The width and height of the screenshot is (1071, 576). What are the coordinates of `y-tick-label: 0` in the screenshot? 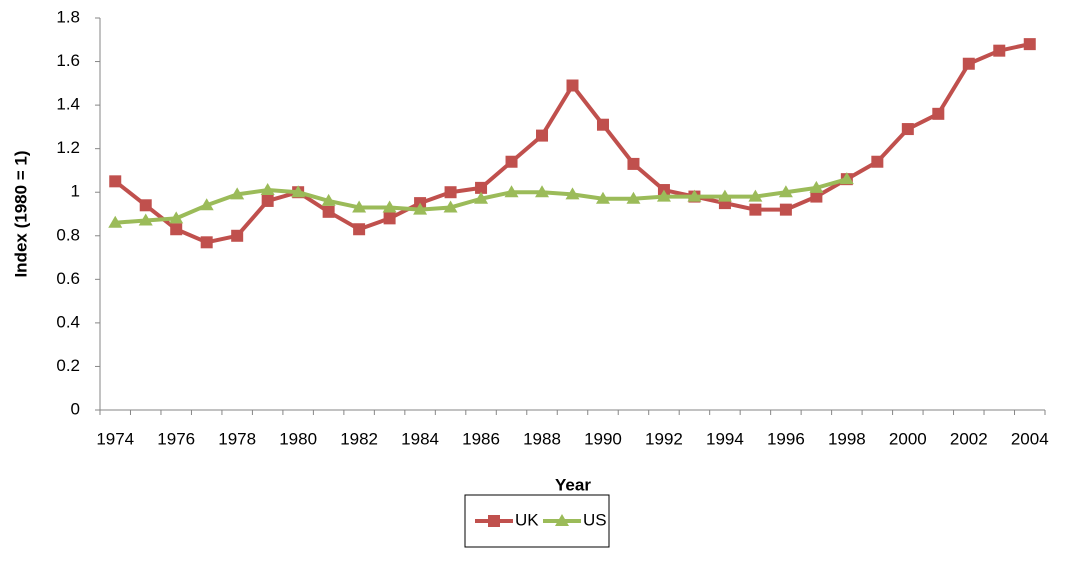 It's located at (75, 408).